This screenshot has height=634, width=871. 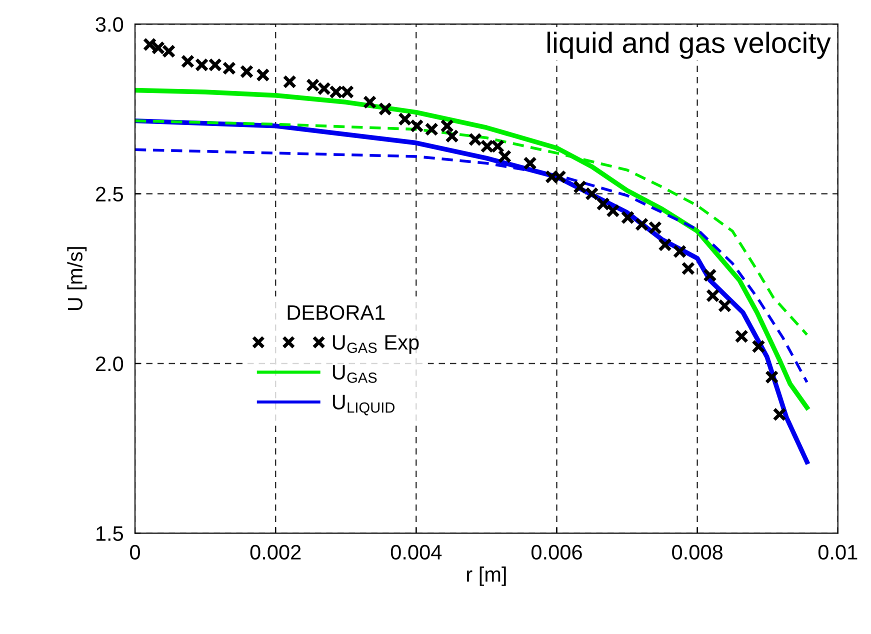 What do you see at coordinates (697, 552) in the screenshot?
I see `x-tick-label: 0.008` at bounding box center [697, 552].